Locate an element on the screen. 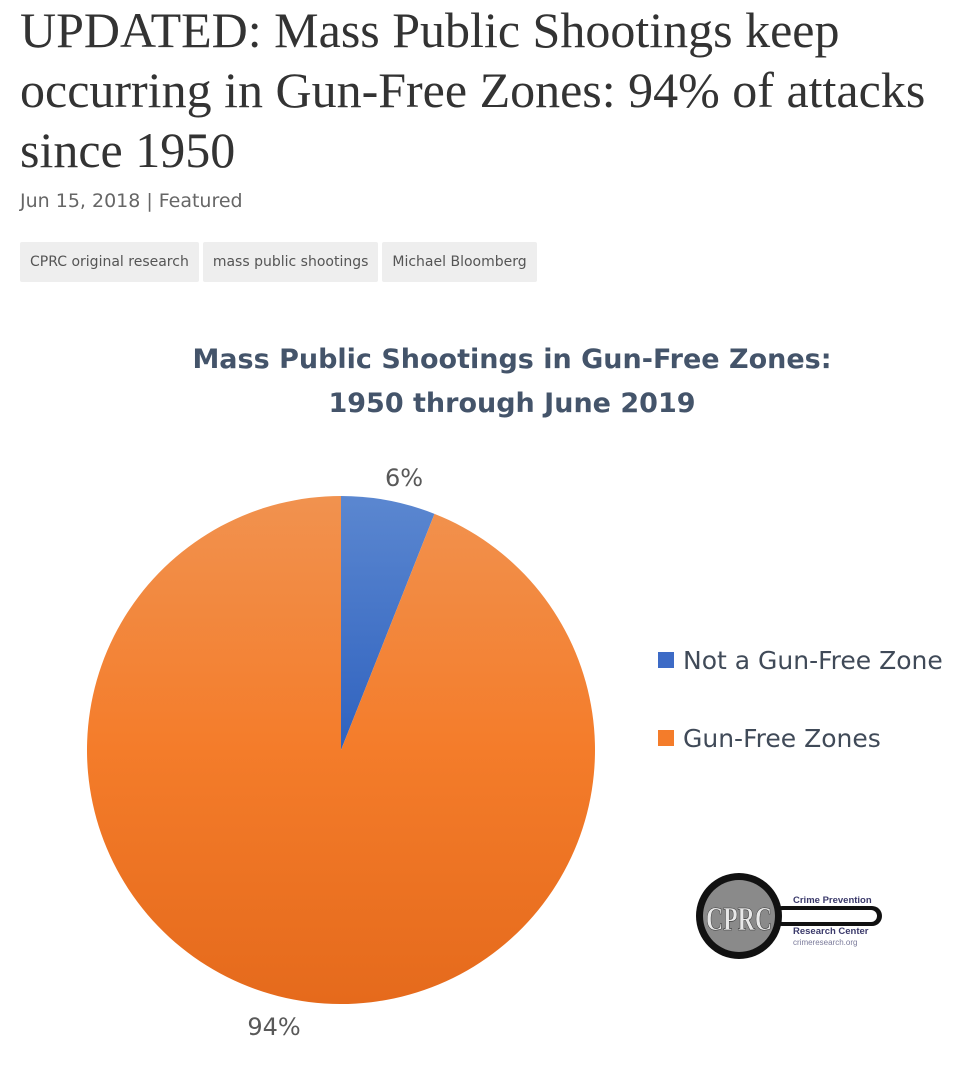 This screenshot has height=1085, width=963. pie-slice-not-a-gun-free-zone is located at coordinates (388, 623).